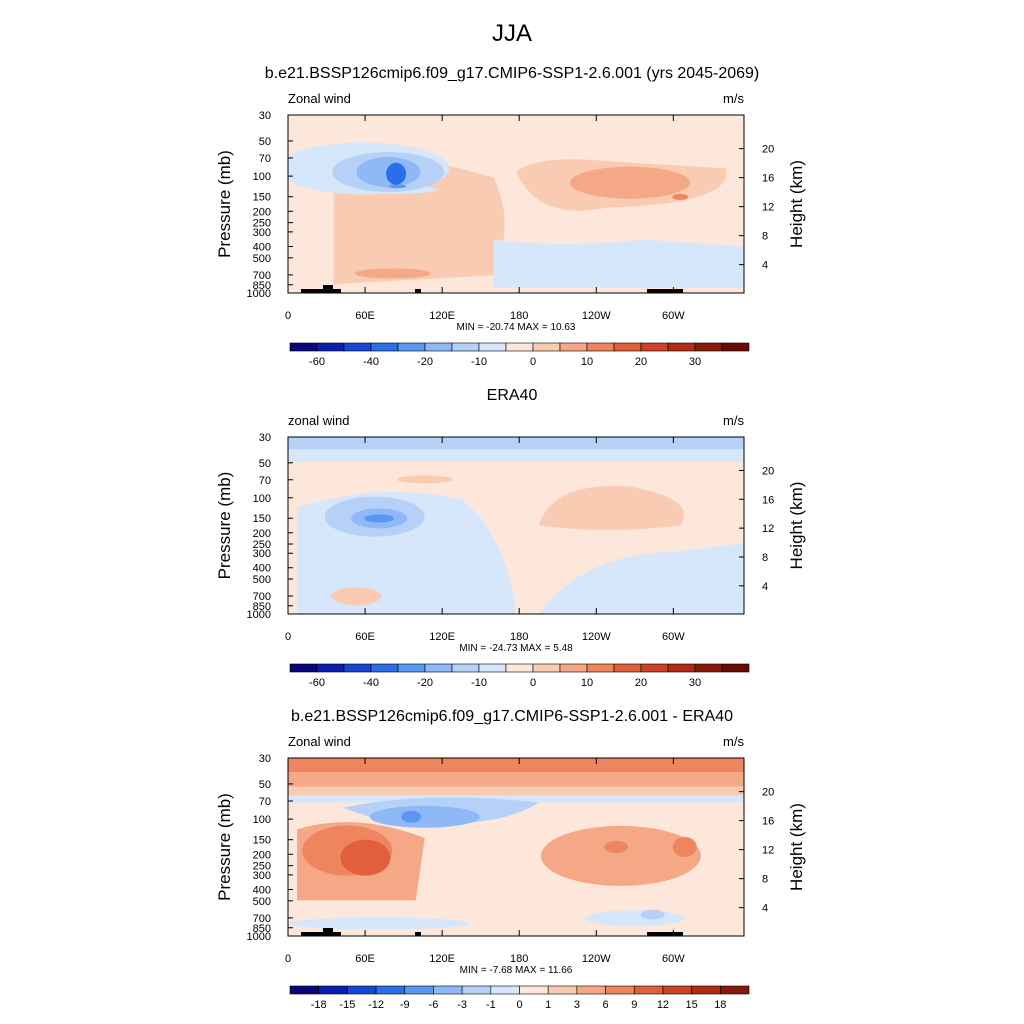  What do you see at coordinates (516, 970) in the screenshot?
I see `min-max-stats: MIN = -7.68 MAX = 11.66` at bounding box center [516, 970].